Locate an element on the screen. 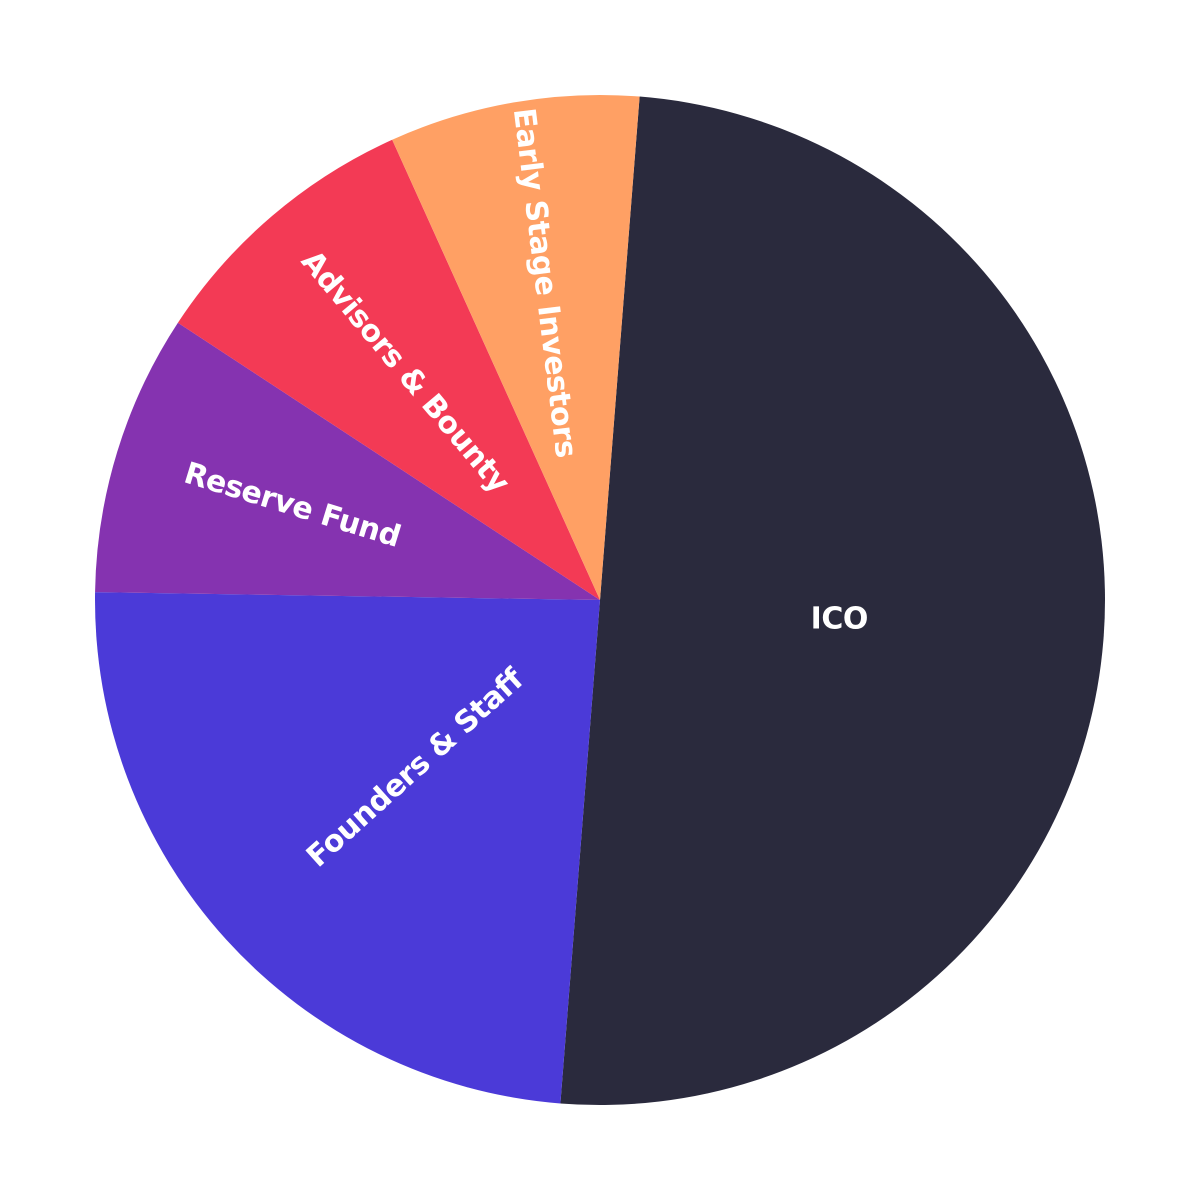  pie-slice-reserve-fund is located at coordinates (347, 461).